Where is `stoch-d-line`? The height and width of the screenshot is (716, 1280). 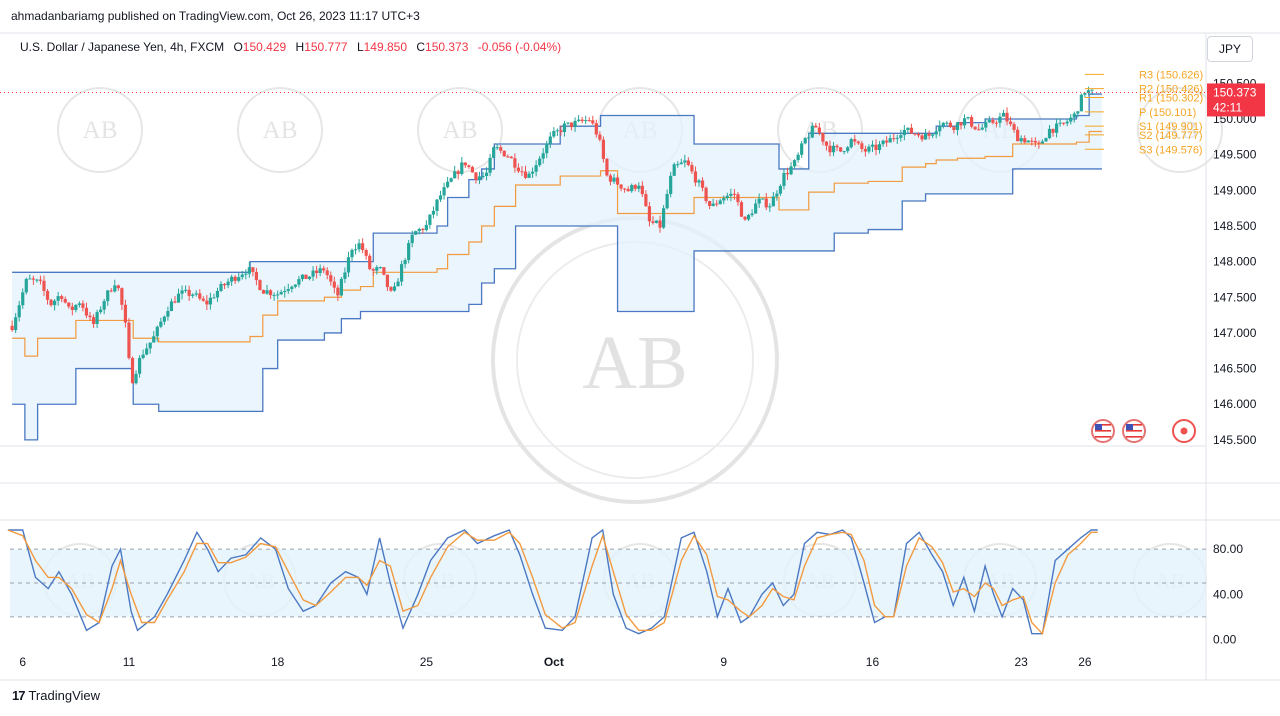 stoch-d-line is located at coordinates (552, 582).